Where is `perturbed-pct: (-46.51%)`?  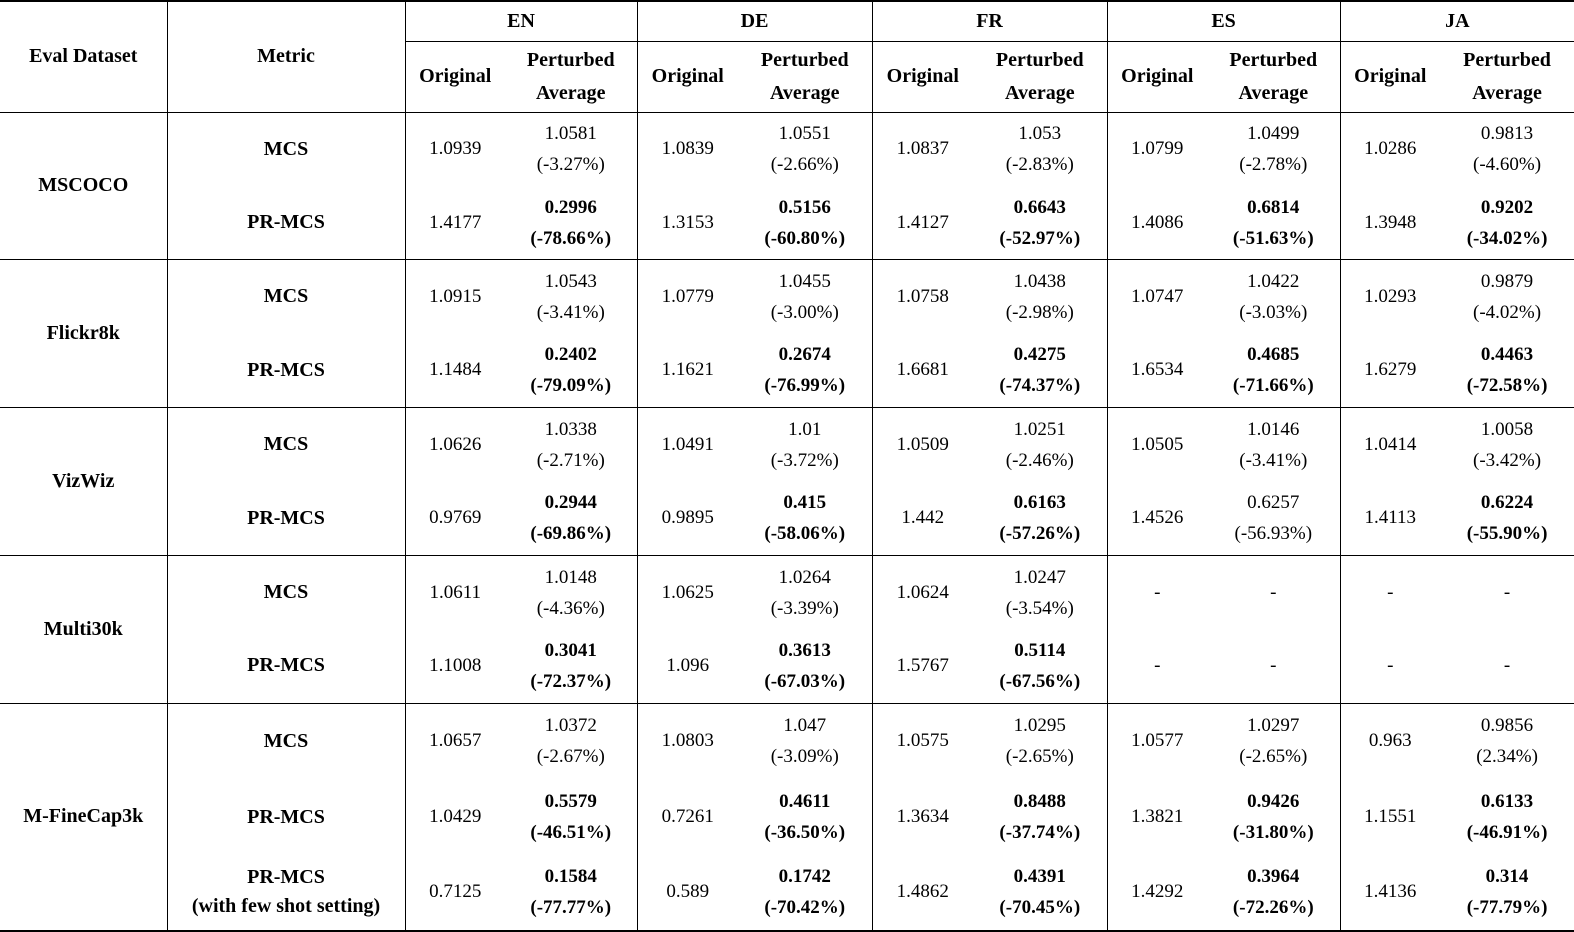
perturbed-pct: (-46.51%) is located at coordinates (571, 832).